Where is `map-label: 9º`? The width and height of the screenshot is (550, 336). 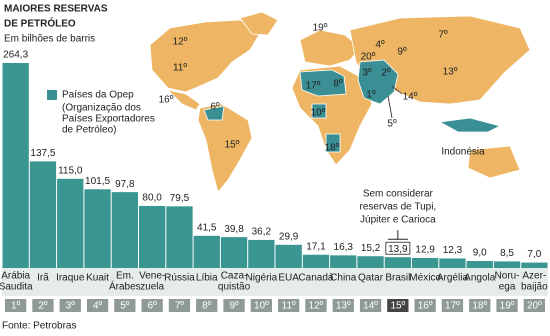 map-label: 9º is located at coordinates (402, 52).